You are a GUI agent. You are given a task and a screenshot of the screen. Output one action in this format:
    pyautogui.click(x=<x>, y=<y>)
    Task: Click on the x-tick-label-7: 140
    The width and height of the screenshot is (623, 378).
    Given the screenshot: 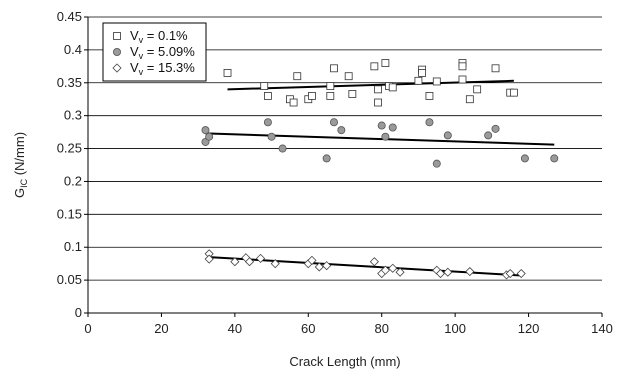 What is the action you would take?
    pyautogui.click(x=602, y=328)
    